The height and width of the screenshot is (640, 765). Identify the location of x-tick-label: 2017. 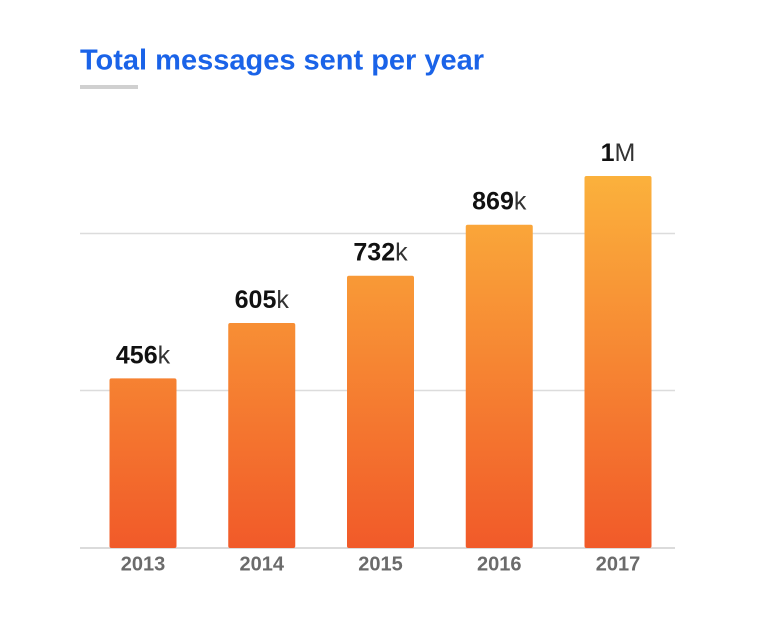
(618, 564).